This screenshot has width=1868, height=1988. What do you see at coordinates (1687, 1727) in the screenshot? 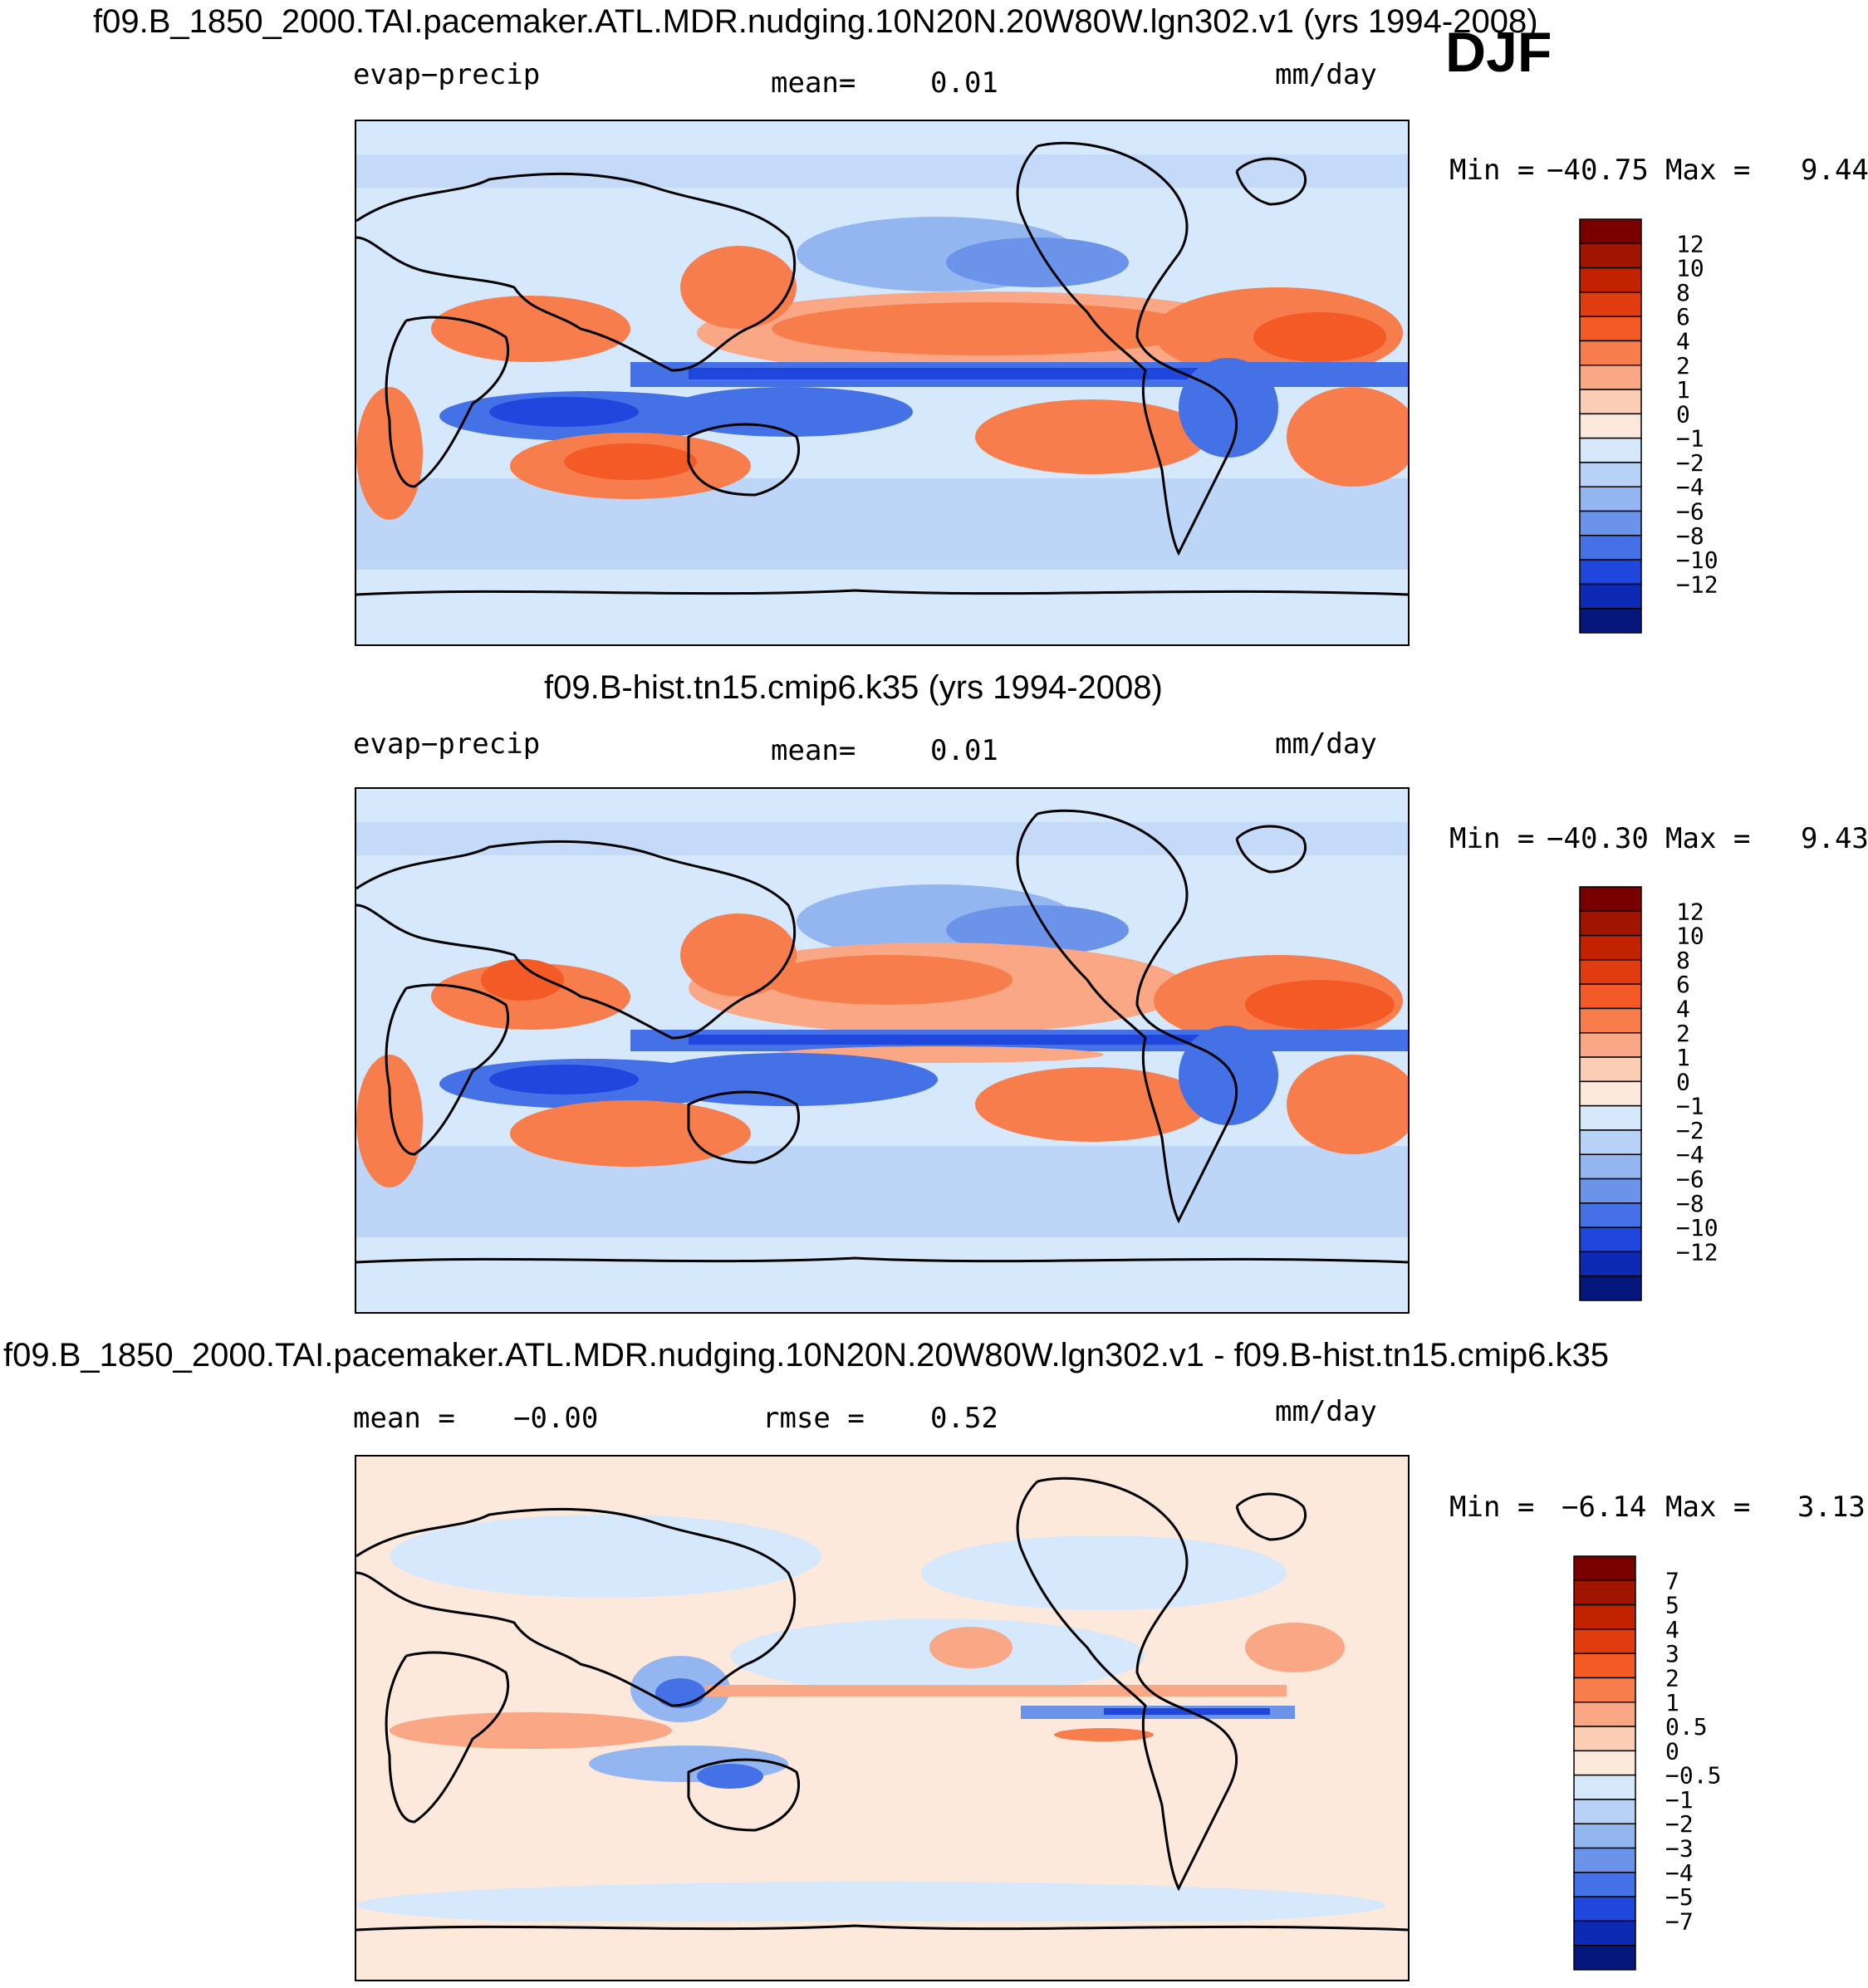
I see `colorbar-tick-label: 0.5` at bounding box center [1687, 1727].